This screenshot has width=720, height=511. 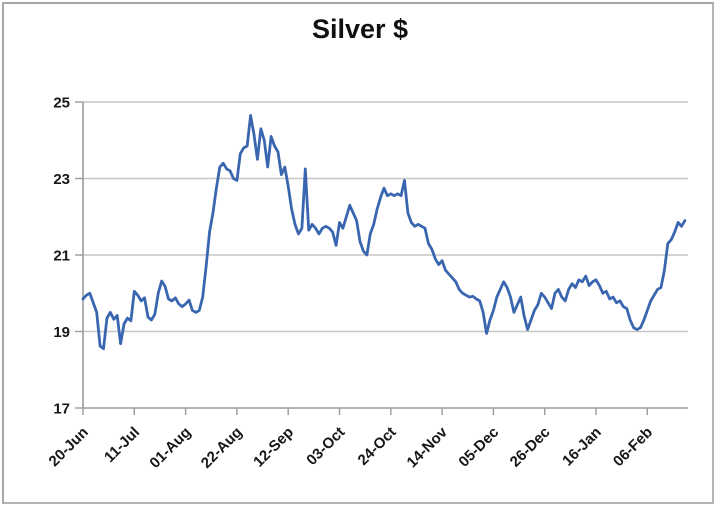 What do you see at coordinates (69, 447) in the screenshot?
I see `x-axis-tick-label: 20-Jun` at bounding box center [69, 447].